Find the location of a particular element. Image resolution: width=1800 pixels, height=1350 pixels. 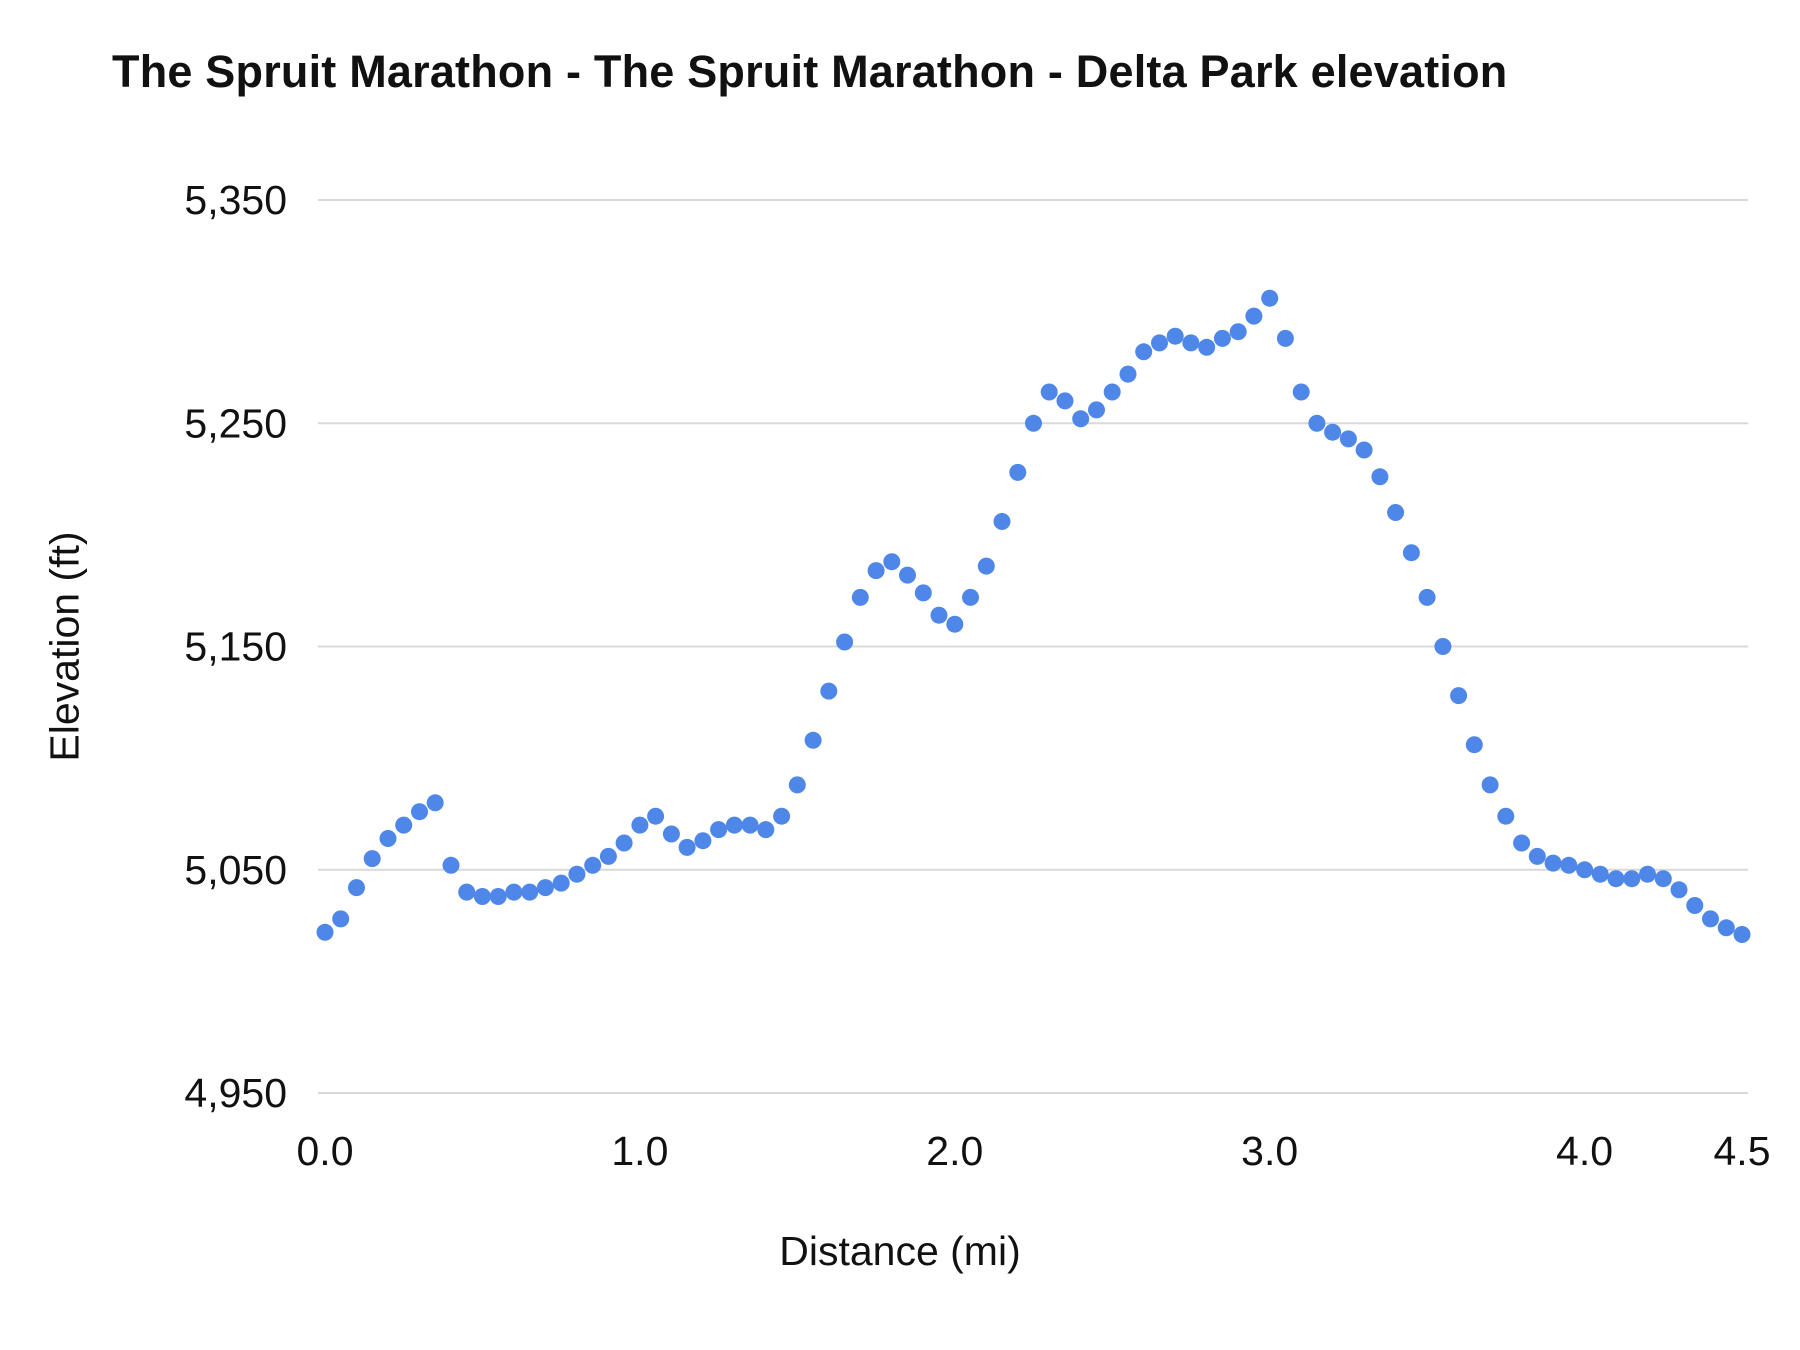

x-tick-label: 4.0 is located at coordinates (1584, 1151).